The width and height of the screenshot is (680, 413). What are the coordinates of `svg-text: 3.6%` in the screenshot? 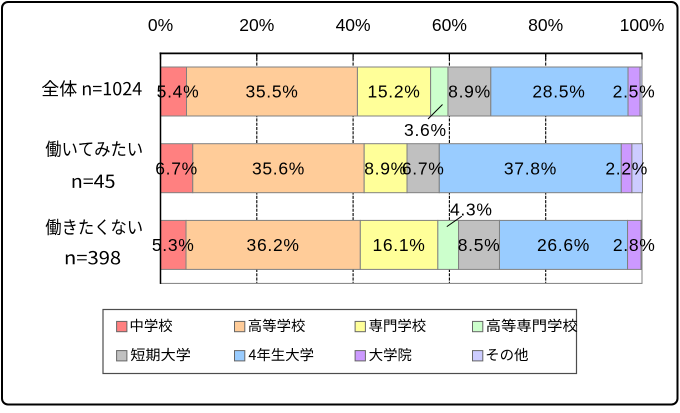 It's located at (425, 130).